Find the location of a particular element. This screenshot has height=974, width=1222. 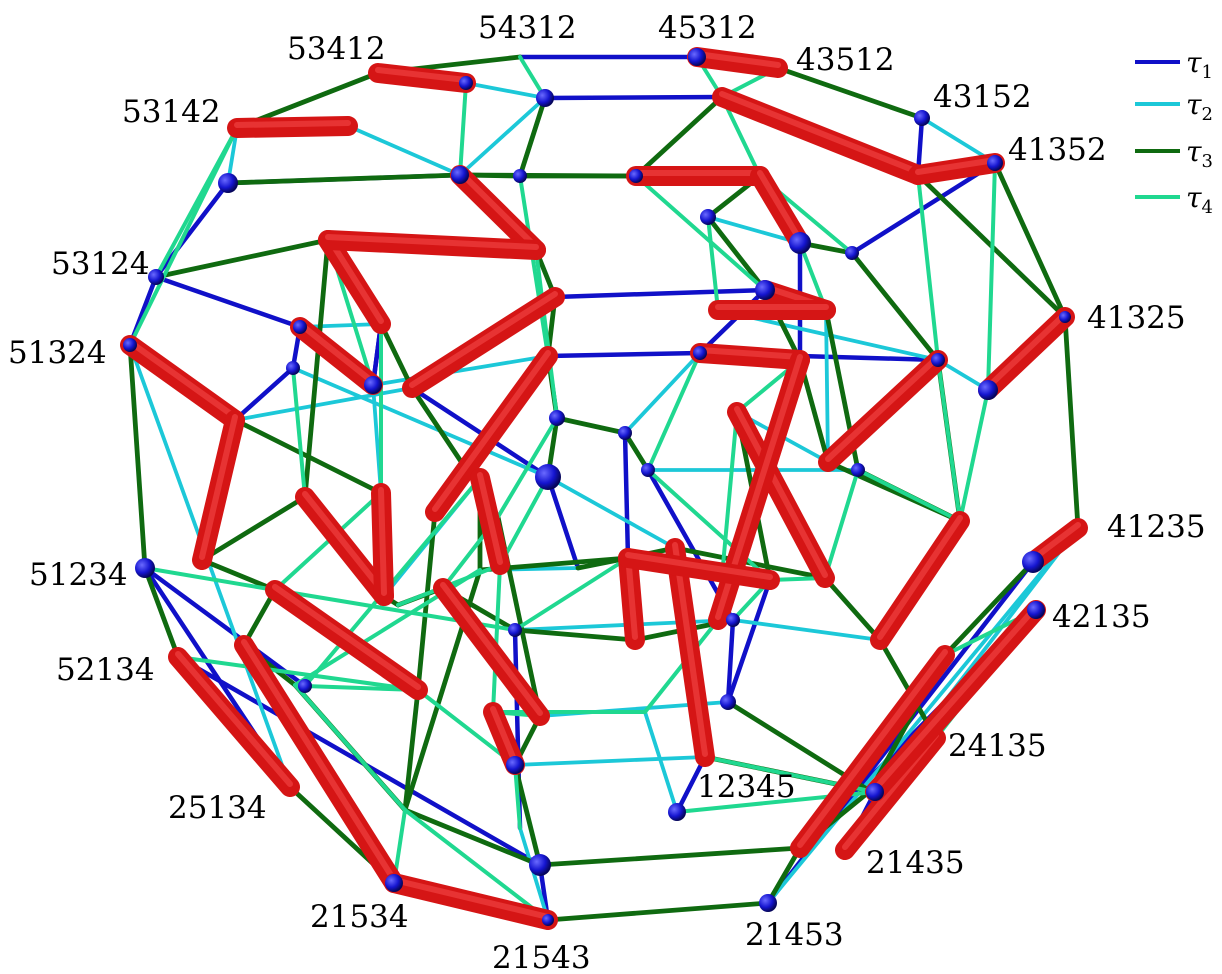

svg-text: τ3 is located at coordinates (1199, 153).